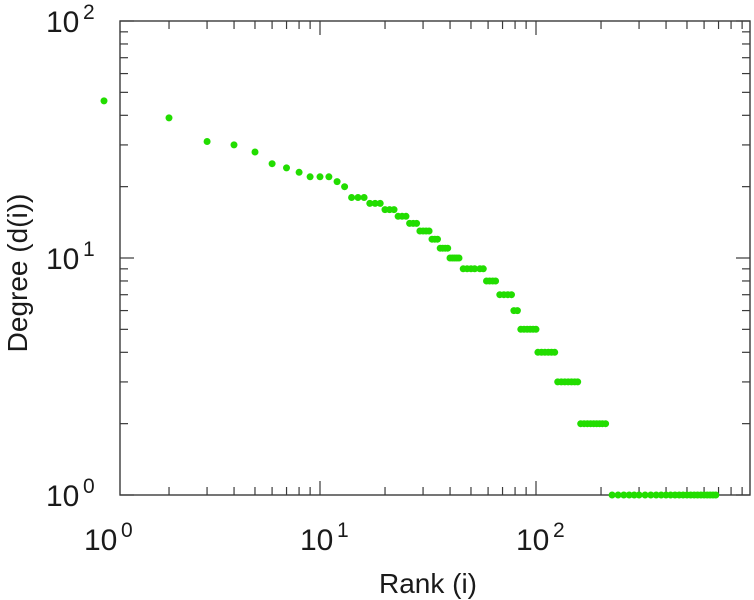 The image size is (754, 600). What do you see at coordinates (428, 583) in the screenshot?
I see `x-axis-label: Rank (i)` at bounding box center [428, 583].